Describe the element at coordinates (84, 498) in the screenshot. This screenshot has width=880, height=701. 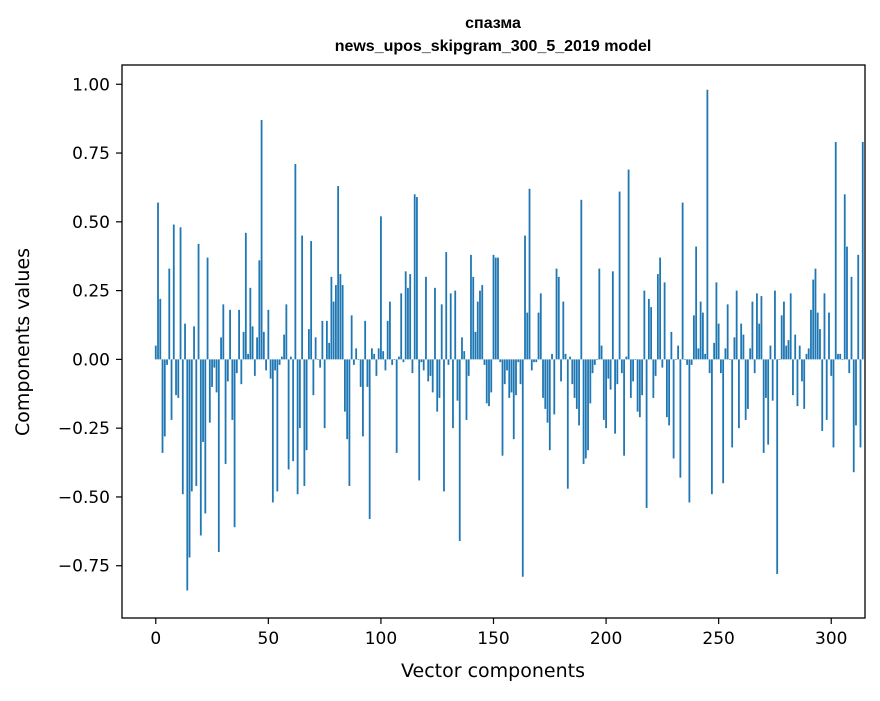
I see `y-tick-label: −0.50` at that location.